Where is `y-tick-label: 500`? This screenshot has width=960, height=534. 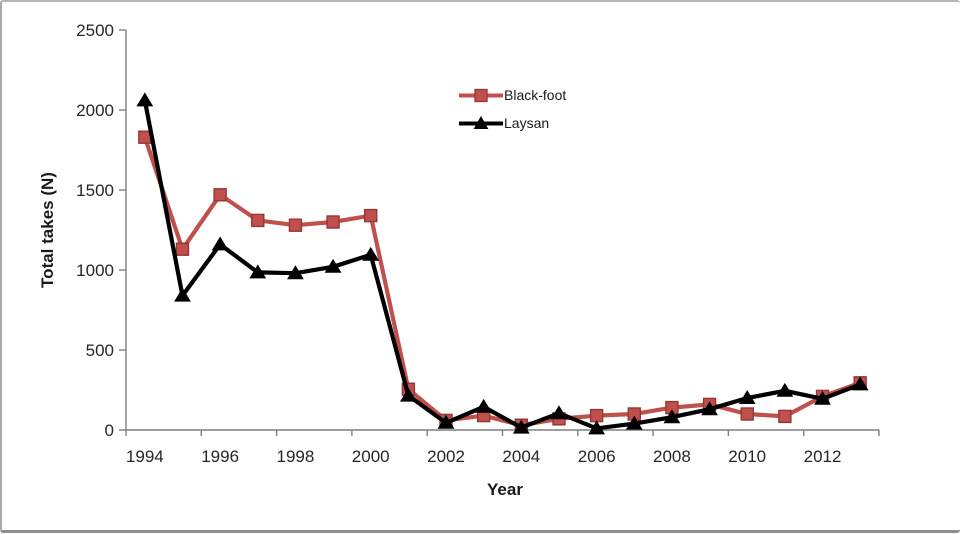
y-tick-label: 500 is located at coordinates (100, 350).